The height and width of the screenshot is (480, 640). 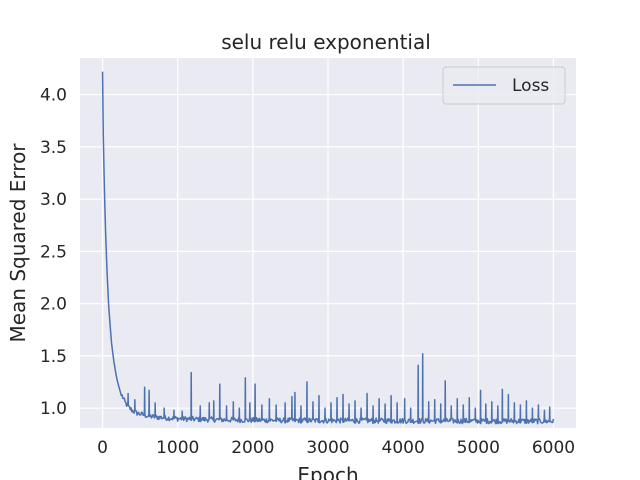 I want to click on y-tick-labels: 1.0 1.5 2.0 2.5 3.0 3.5 4.0, so click(x=53, y=253).